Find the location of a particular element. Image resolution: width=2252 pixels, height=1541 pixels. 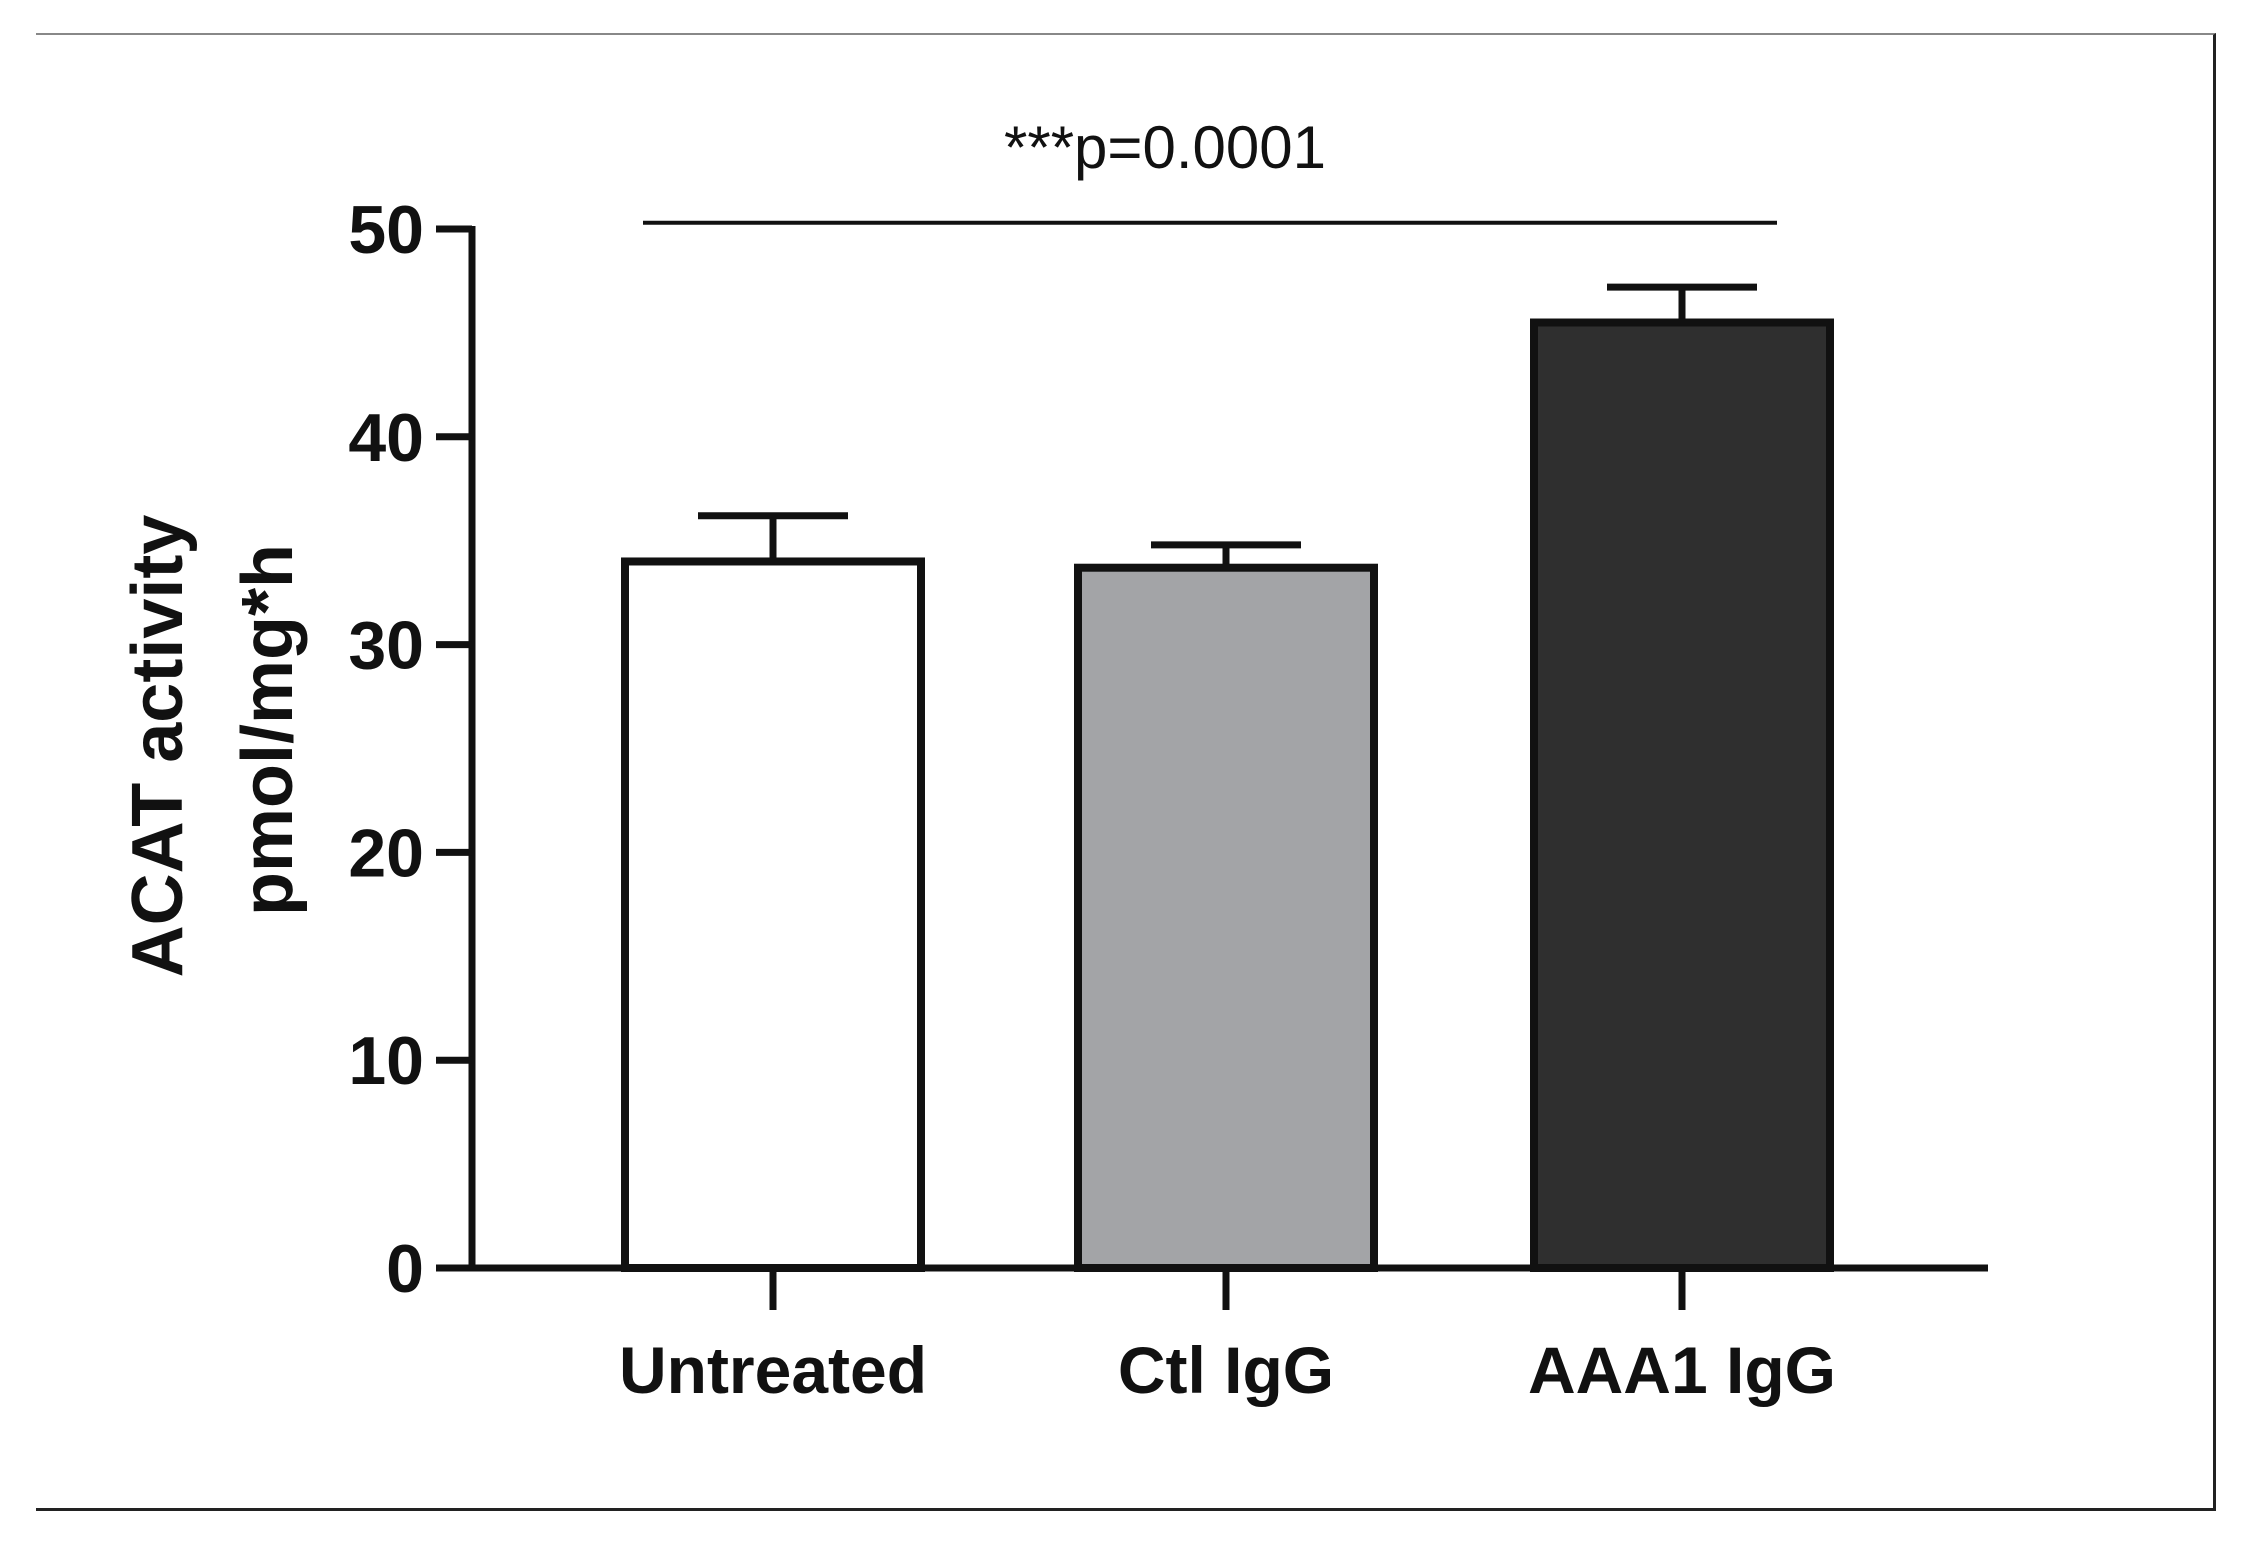

y-axis: 0 10 20 30 40 50 is located at coordinates (412, 749).